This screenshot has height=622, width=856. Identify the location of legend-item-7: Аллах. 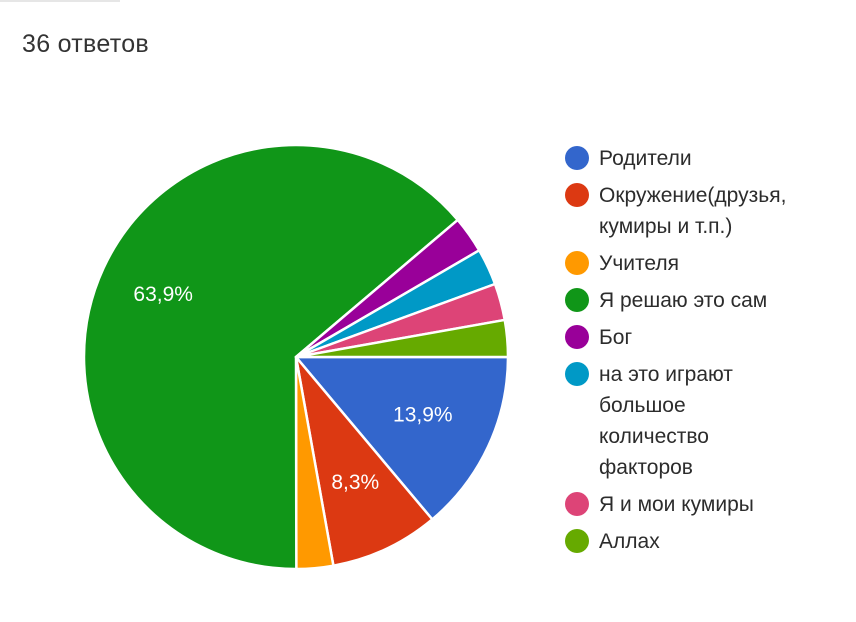
(705, 541).